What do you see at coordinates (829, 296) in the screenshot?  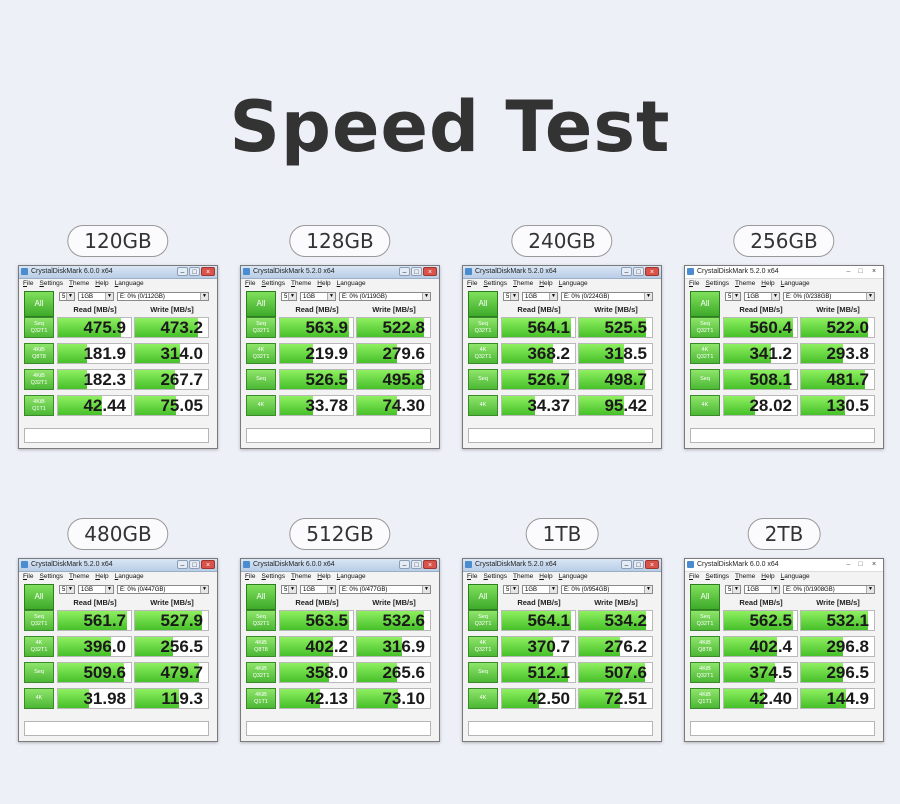 I see `drive-select: E: 0% (0/238GB) ▼` at bounding box center [829, 296].